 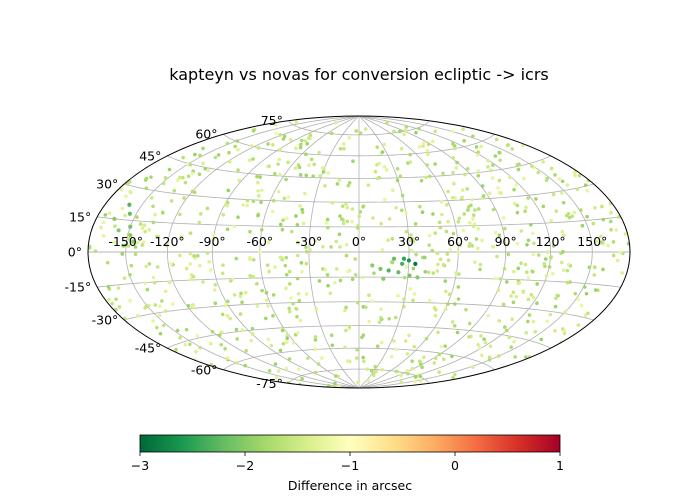 I want to click on lon-tick-label: -150°, so click(x=125, y=241).